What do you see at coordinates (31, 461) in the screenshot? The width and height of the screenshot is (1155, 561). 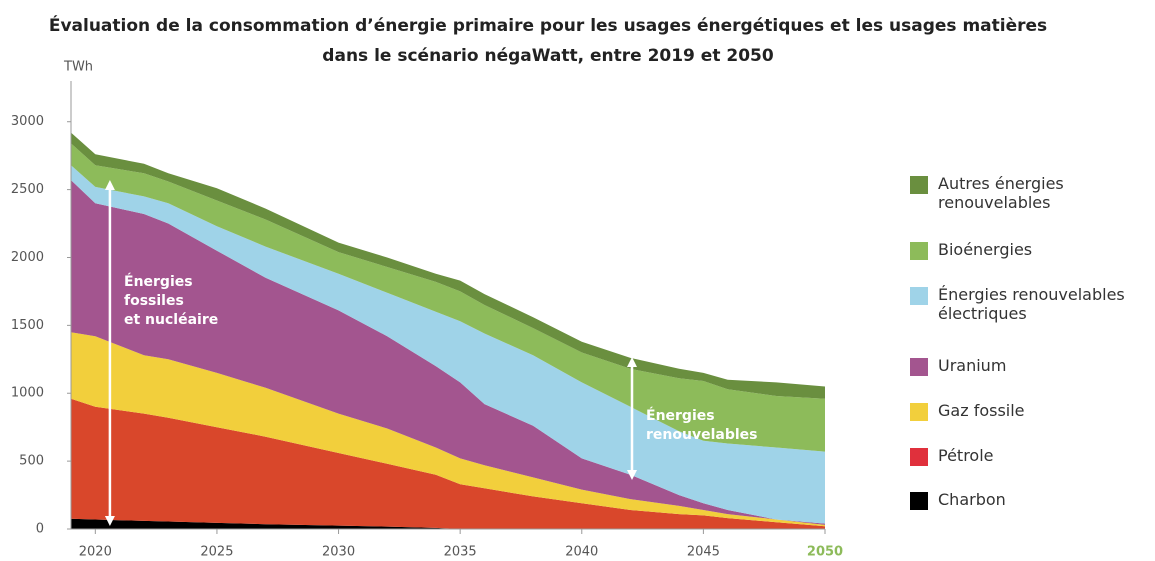 I see `y-tick-label: 500` at bounding box center [31, 461].